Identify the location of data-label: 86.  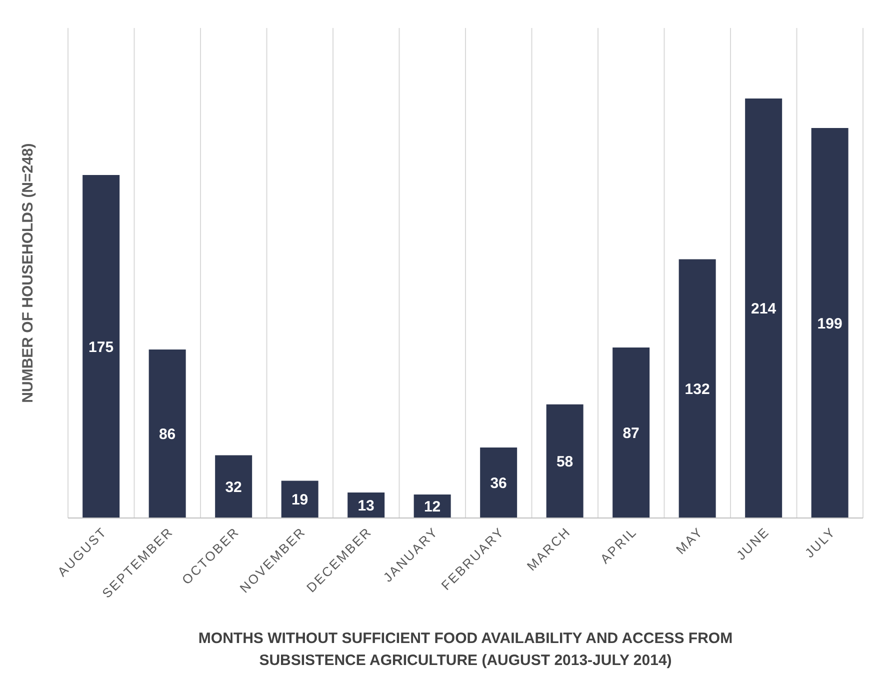
(167, 435).